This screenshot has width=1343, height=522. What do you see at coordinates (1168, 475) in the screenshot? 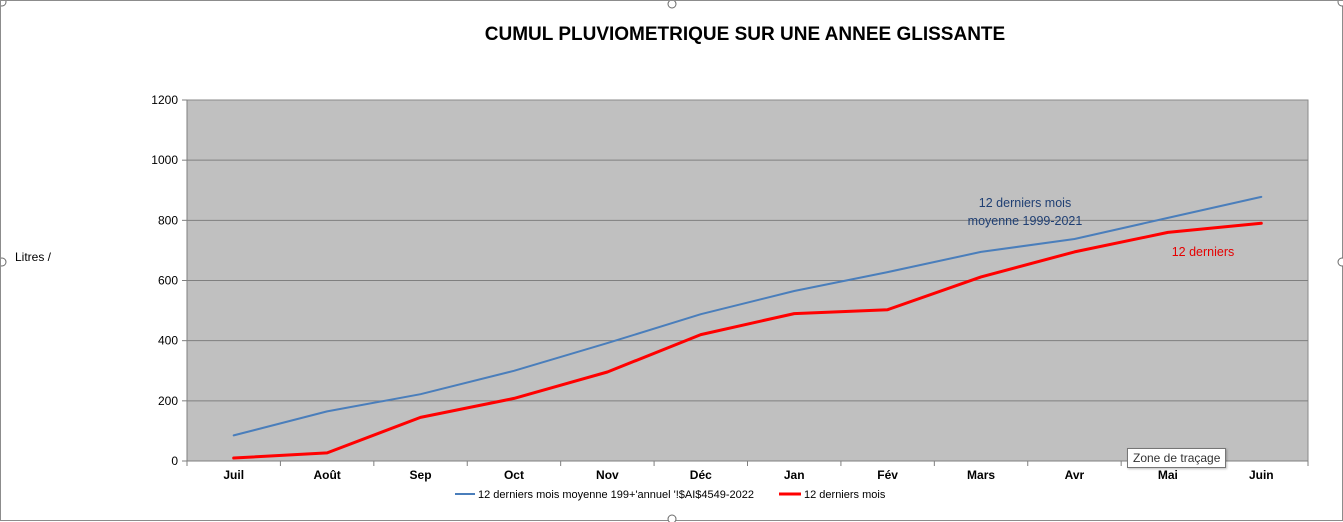
I see `x-tick-label: Mai` at bounding box center [1168, 475].